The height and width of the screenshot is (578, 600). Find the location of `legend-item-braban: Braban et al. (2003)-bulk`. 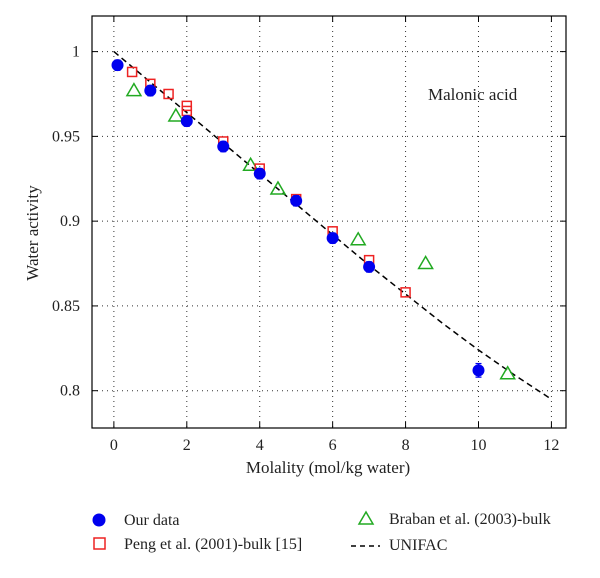

legend-item-braban: Braban et al. (2003)-bulk is located at coordinates (454, 519).